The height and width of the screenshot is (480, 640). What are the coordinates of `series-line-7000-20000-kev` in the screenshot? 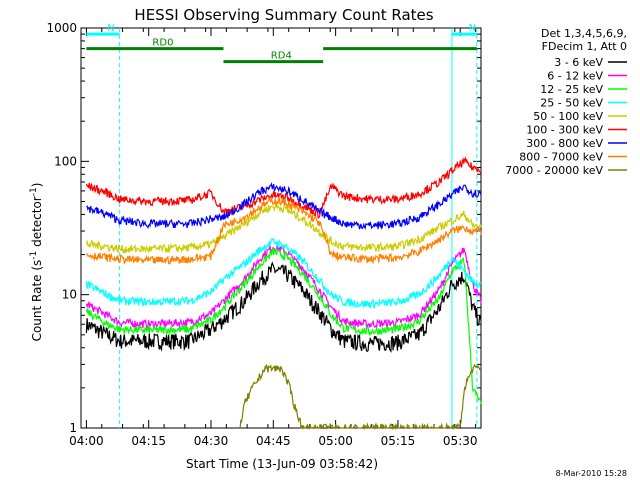 It's located at (360, 397).